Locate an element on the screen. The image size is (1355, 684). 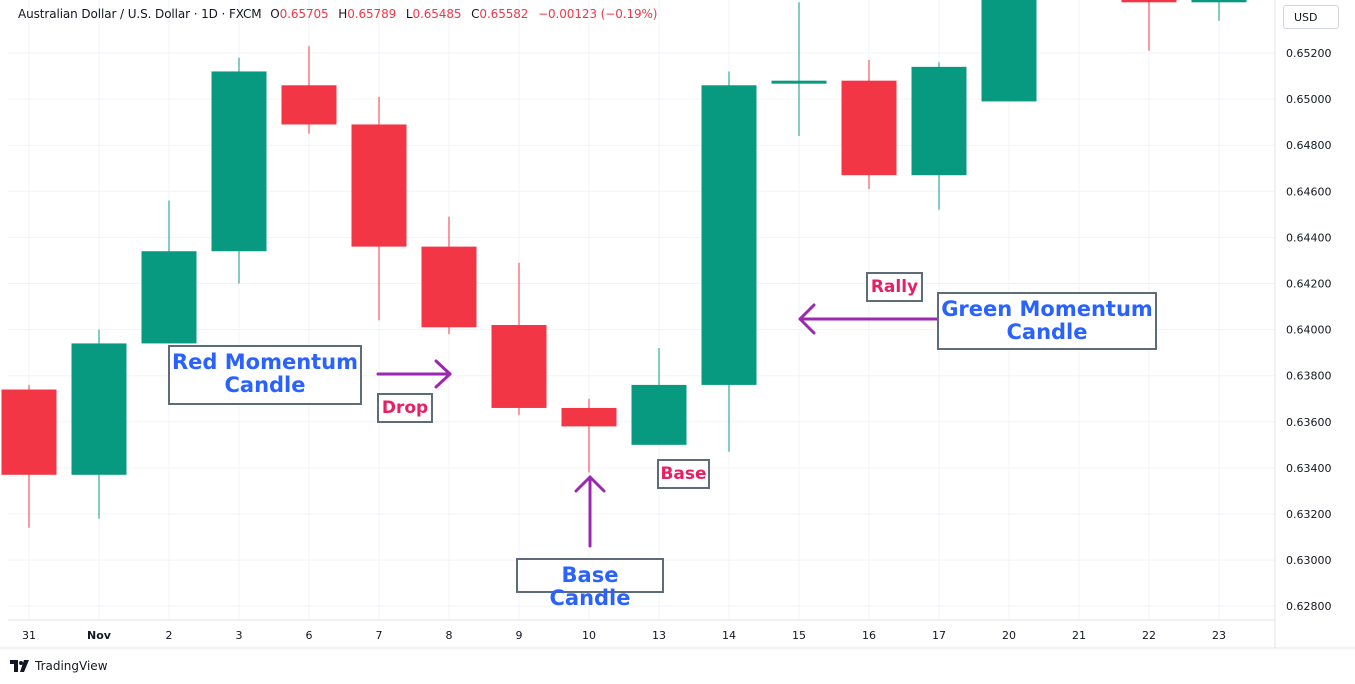
open-value: 0.65705 is located at coordinates (304, 14).